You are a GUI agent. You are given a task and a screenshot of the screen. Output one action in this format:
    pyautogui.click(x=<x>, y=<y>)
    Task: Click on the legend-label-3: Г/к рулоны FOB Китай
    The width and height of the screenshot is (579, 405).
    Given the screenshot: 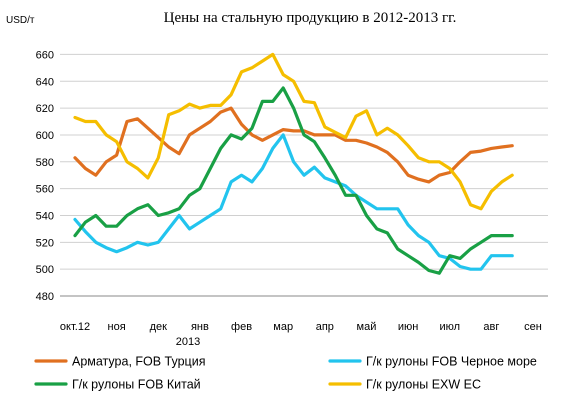 What is the action you would take?
    pyautogui.click(x=136, y=385)
    